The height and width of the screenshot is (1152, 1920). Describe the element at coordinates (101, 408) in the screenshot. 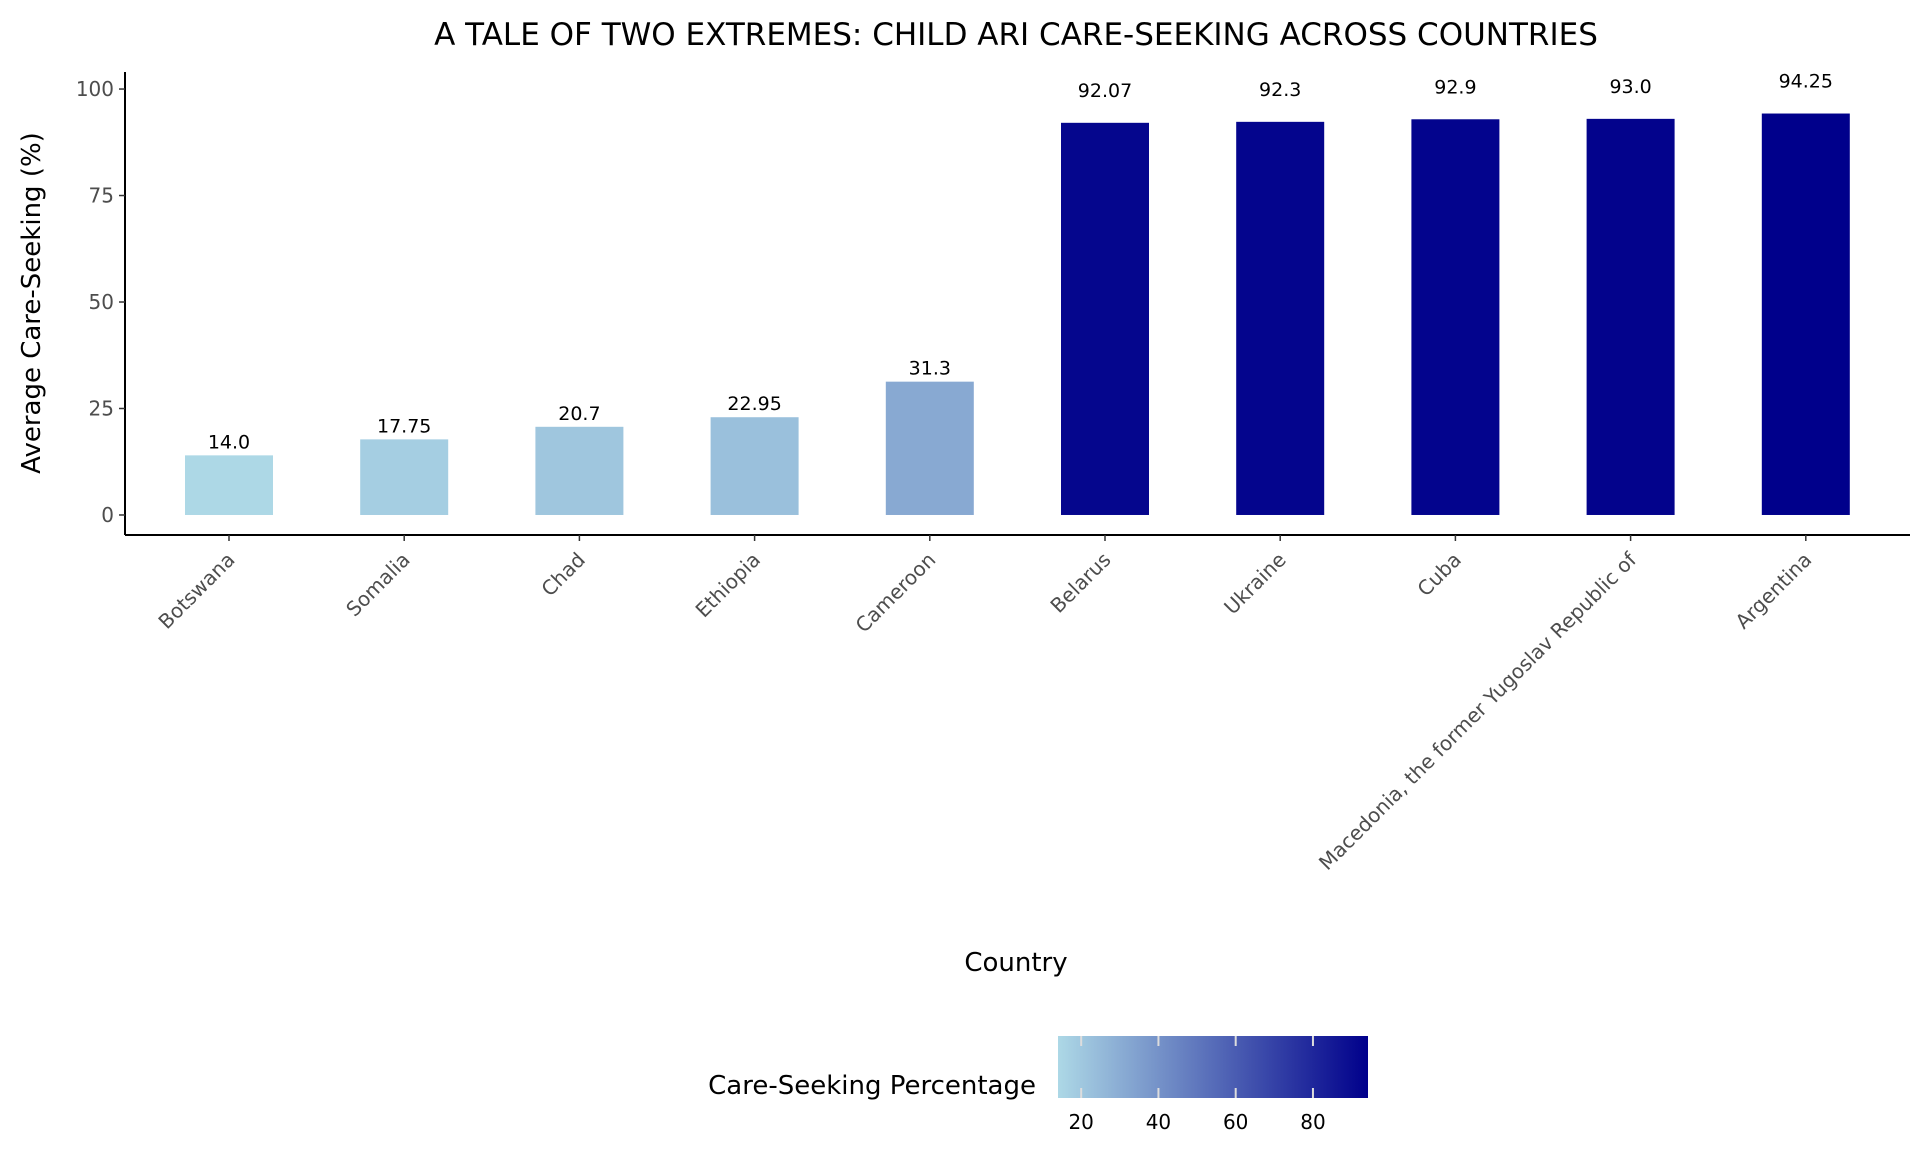

I see `y-tick-label: 25` at that location.